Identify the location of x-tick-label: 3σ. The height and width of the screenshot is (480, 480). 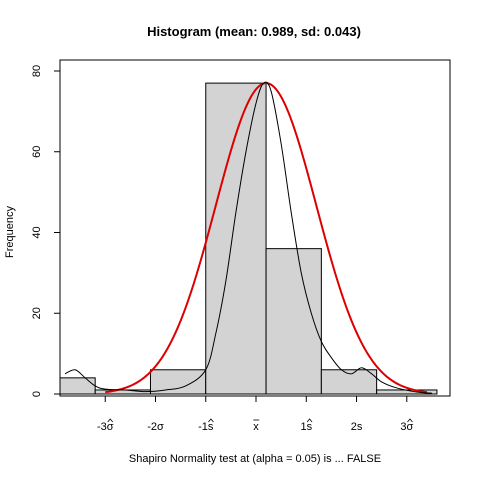
(406, 425).